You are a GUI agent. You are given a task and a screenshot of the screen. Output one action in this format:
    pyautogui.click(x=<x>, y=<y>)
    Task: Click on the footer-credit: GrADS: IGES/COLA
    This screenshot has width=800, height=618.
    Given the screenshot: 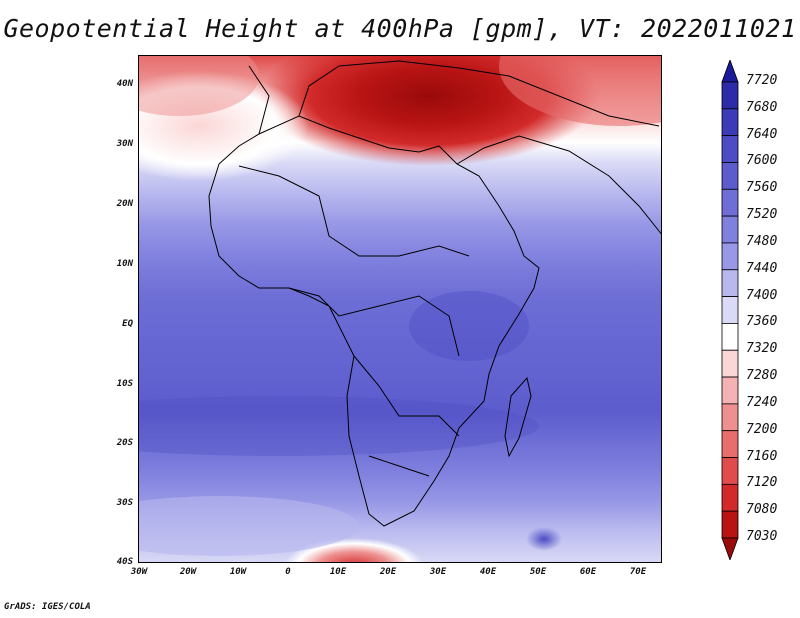 What is the action you would take?
    pyautogui.click(x=47, y=607)
    